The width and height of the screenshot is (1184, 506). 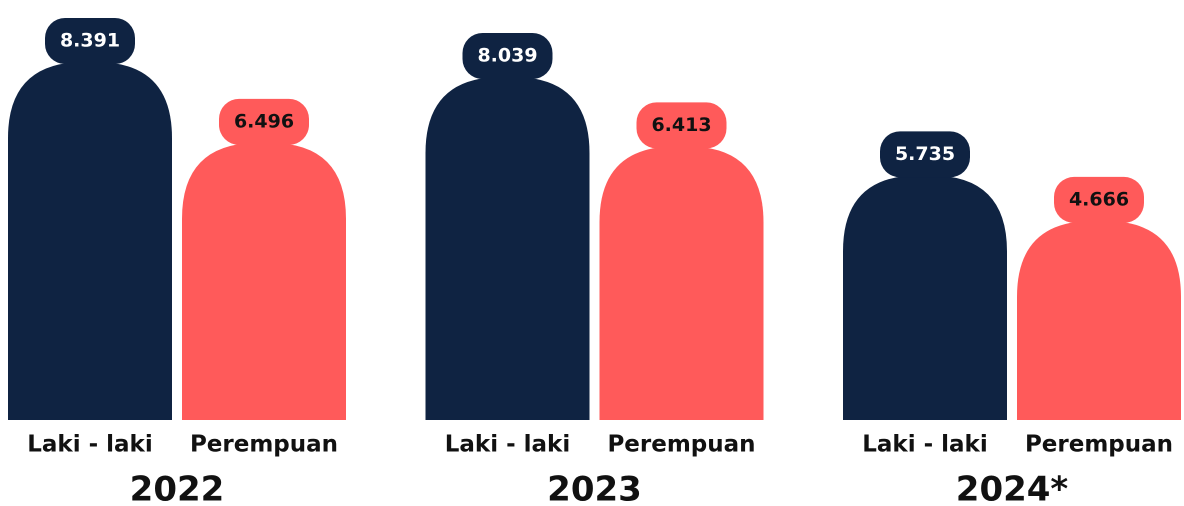 I want to click on category-label: 2022, so click(x=177, y=488).